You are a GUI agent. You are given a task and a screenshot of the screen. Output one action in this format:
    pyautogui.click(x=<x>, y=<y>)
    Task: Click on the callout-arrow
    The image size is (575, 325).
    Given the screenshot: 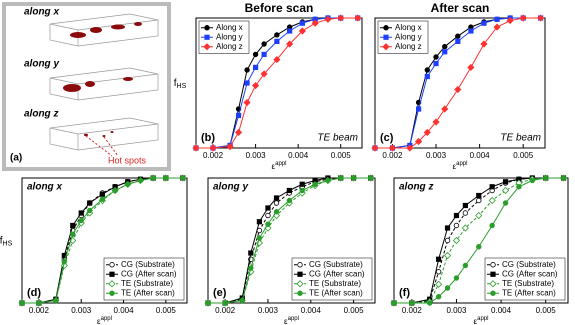 What is the action you would take?
    pyautogui.click(x=99, y=146)
    